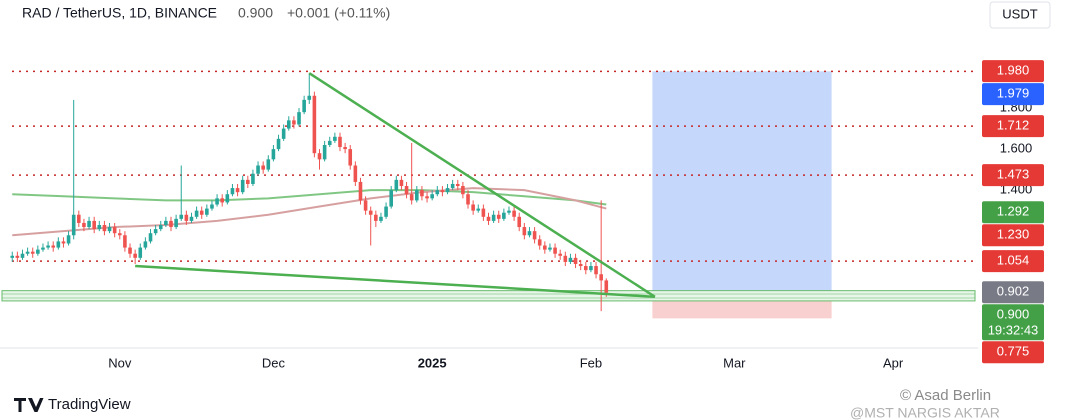  Describe the element at coordinates (925, 412) in the screenshot. I see `watermark: @MST NARGIS AKTAR` at that location.